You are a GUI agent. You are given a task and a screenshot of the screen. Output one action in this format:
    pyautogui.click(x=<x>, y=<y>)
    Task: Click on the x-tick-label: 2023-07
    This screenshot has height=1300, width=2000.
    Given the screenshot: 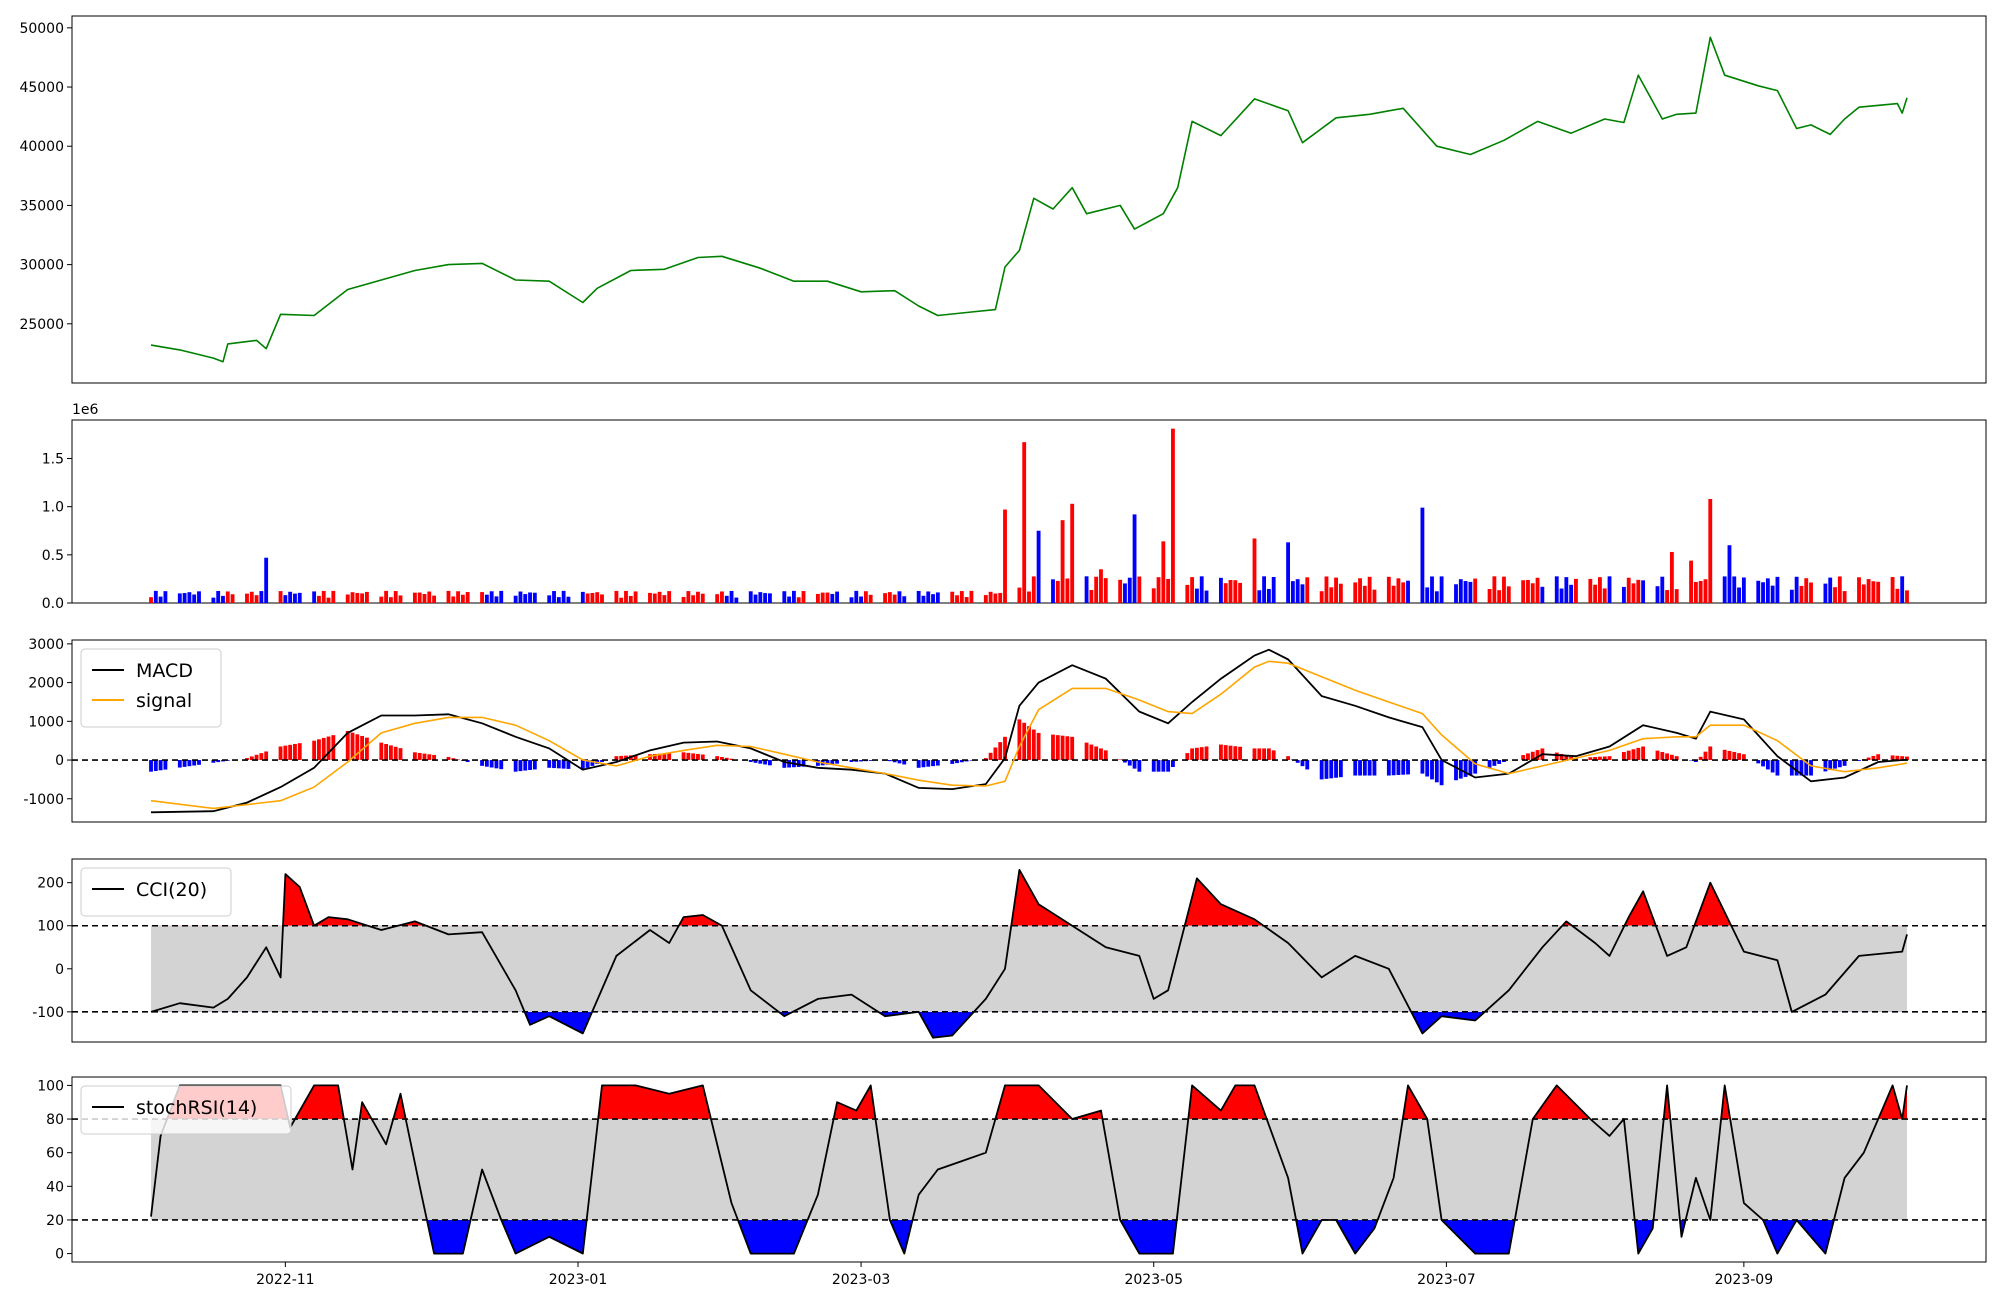 What is the action you would take?
    pyautogui.click(x=1446, y=1280)
    